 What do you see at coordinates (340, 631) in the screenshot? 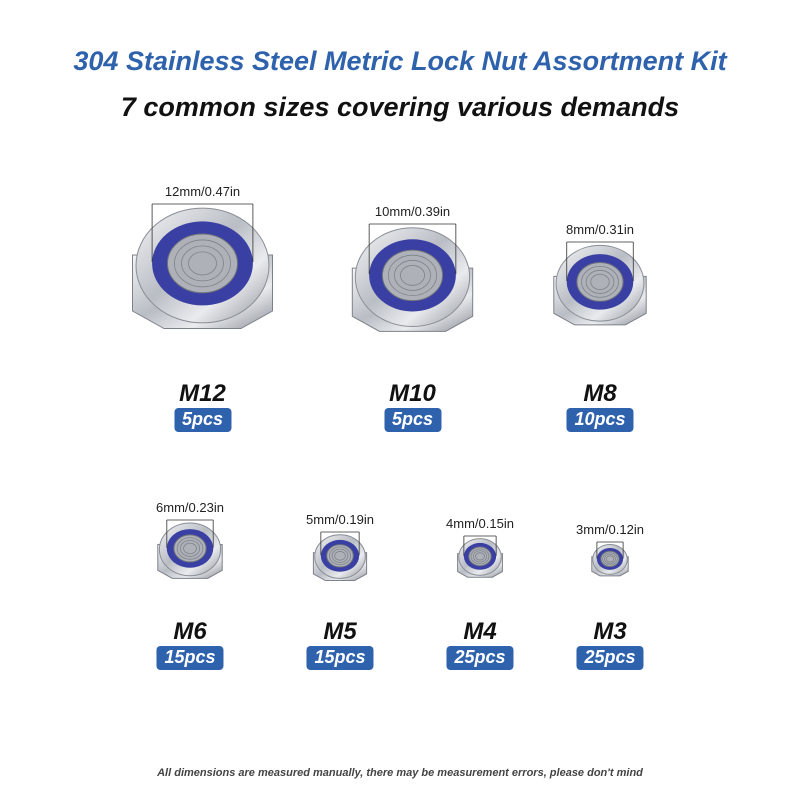
I see `size-label: M5` at bounding box center [340, 631].